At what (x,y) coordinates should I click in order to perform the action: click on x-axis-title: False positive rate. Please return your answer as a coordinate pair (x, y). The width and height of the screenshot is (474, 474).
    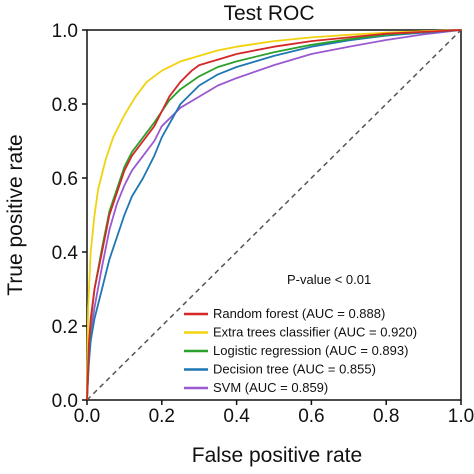
    Looking at the image, I should click on (277, 455).